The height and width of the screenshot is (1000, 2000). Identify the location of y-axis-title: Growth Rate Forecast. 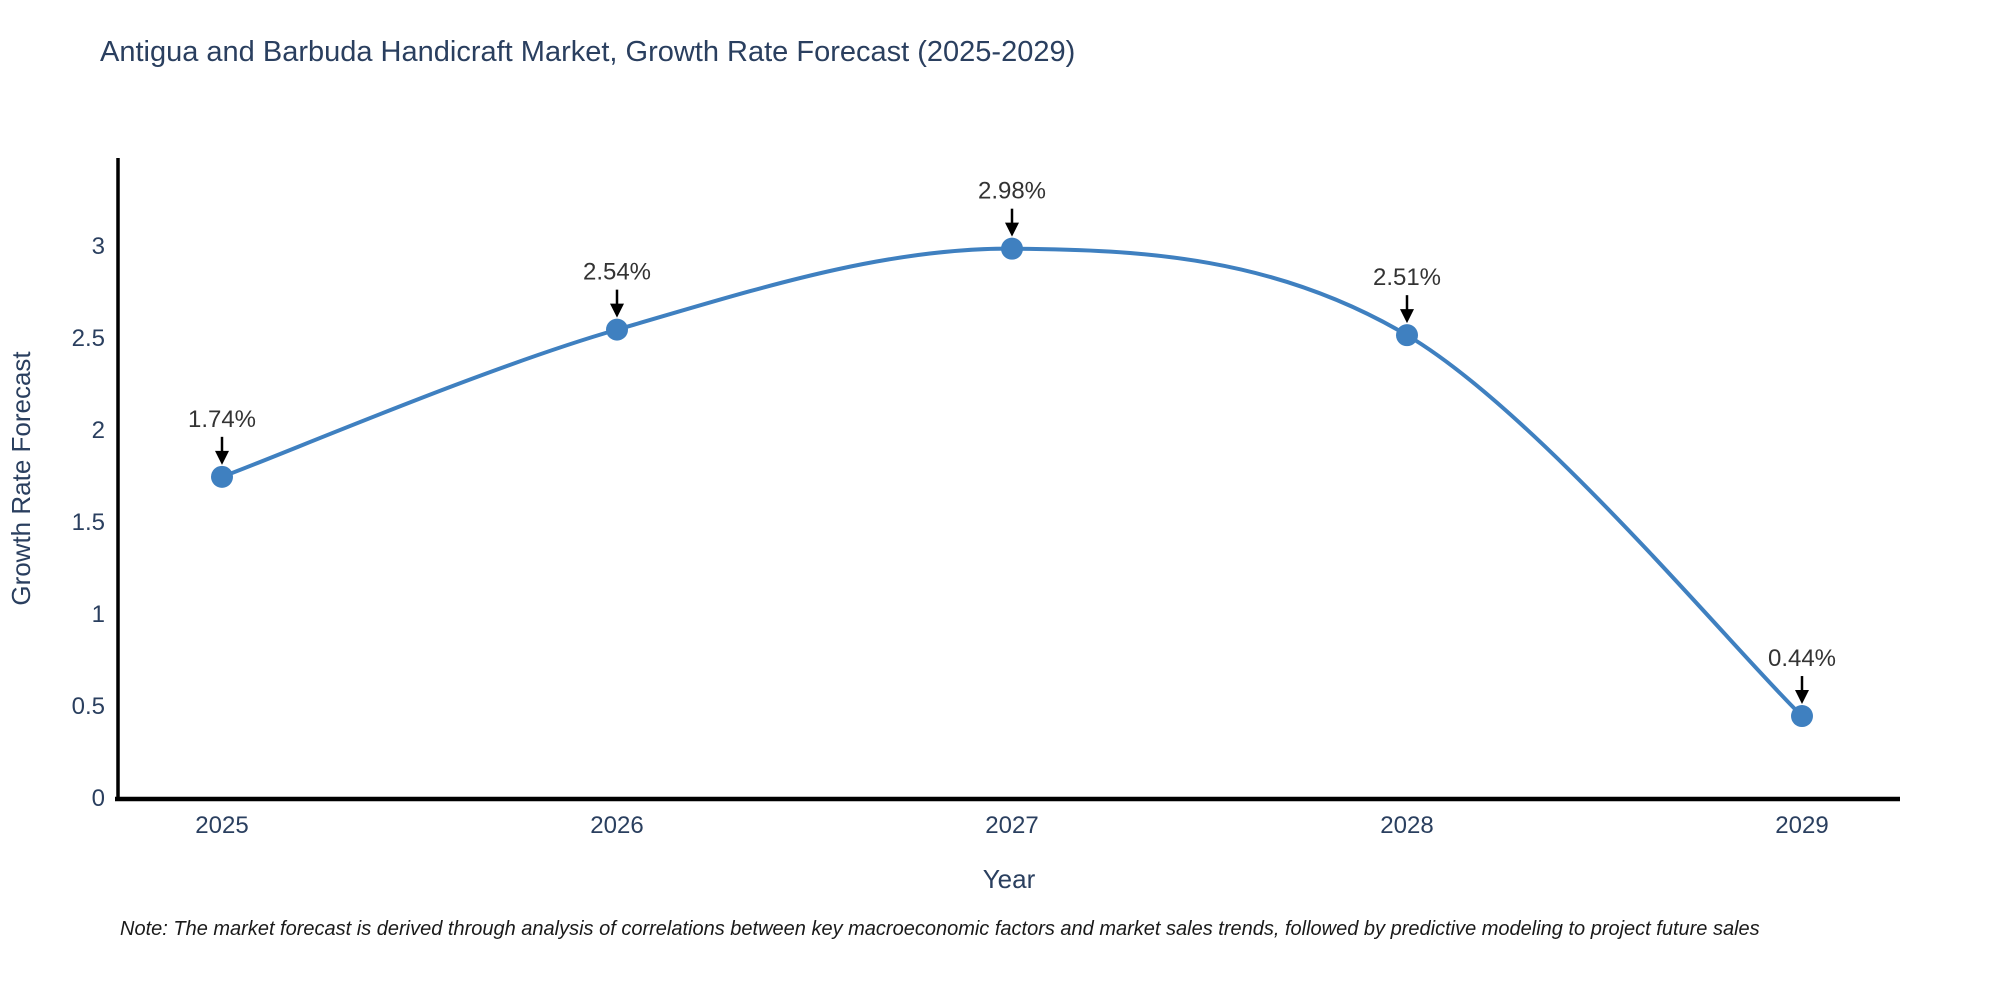
(21, 478).